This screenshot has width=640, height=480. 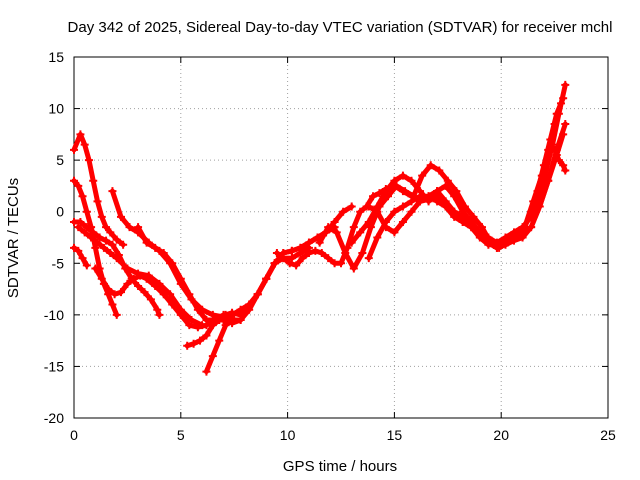 What do you see at coordinates (54, 315) in the screenshot?
I see `y-tick-label: -10` at bounding box center [54, 315].